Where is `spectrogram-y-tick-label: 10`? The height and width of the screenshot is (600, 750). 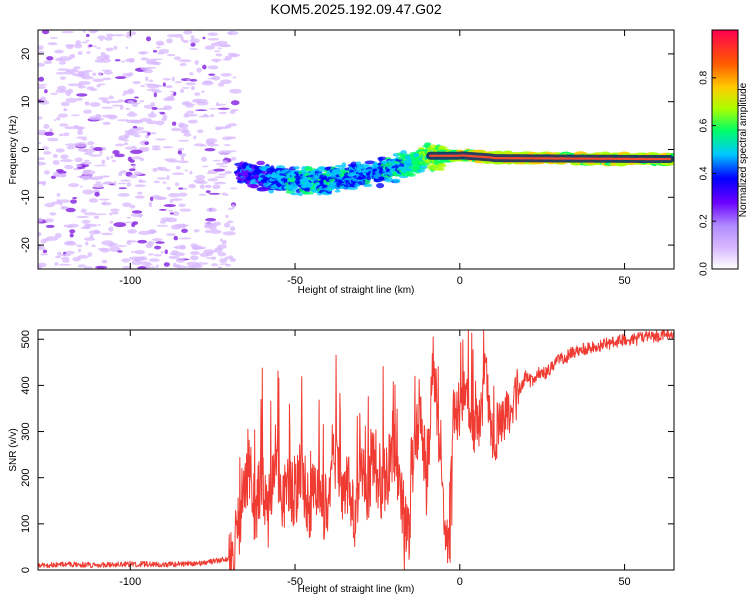 spectrogram-y-tick-label: 10 is located at coordinates (26, 102).